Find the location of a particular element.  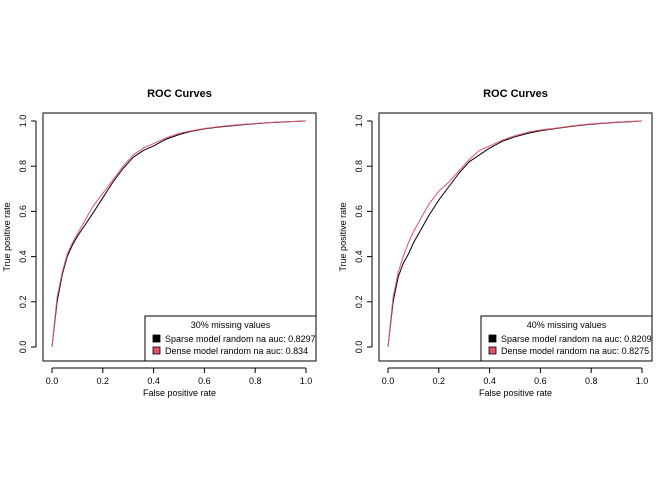

legend-entry-2: Dense model random na auc: 0.834 is located at coordinates (236, 351).